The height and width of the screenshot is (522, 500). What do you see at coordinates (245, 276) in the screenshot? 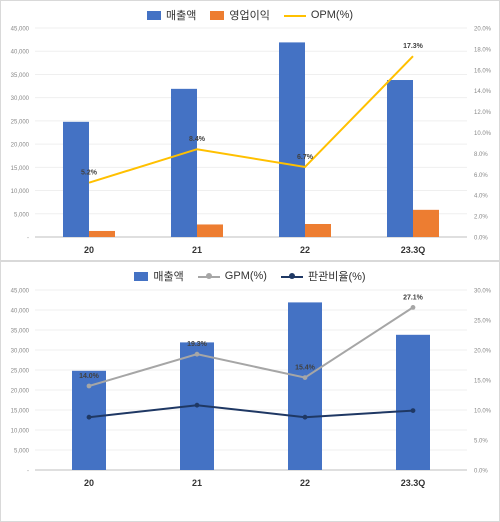
I see `legend-label: GPM(%)` at bounding box center [245, 276].